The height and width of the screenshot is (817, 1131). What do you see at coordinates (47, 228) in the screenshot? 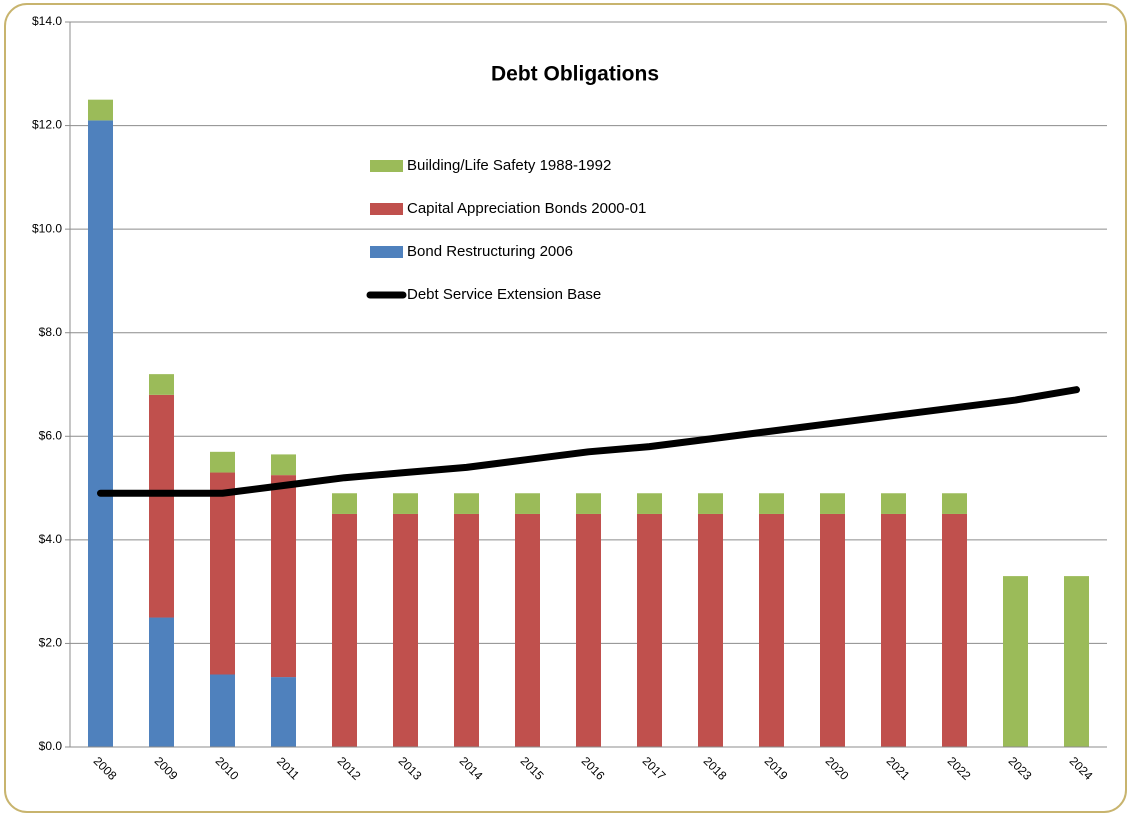
I see `y-tick-label: $10.0` at bounding box center [47, 228].